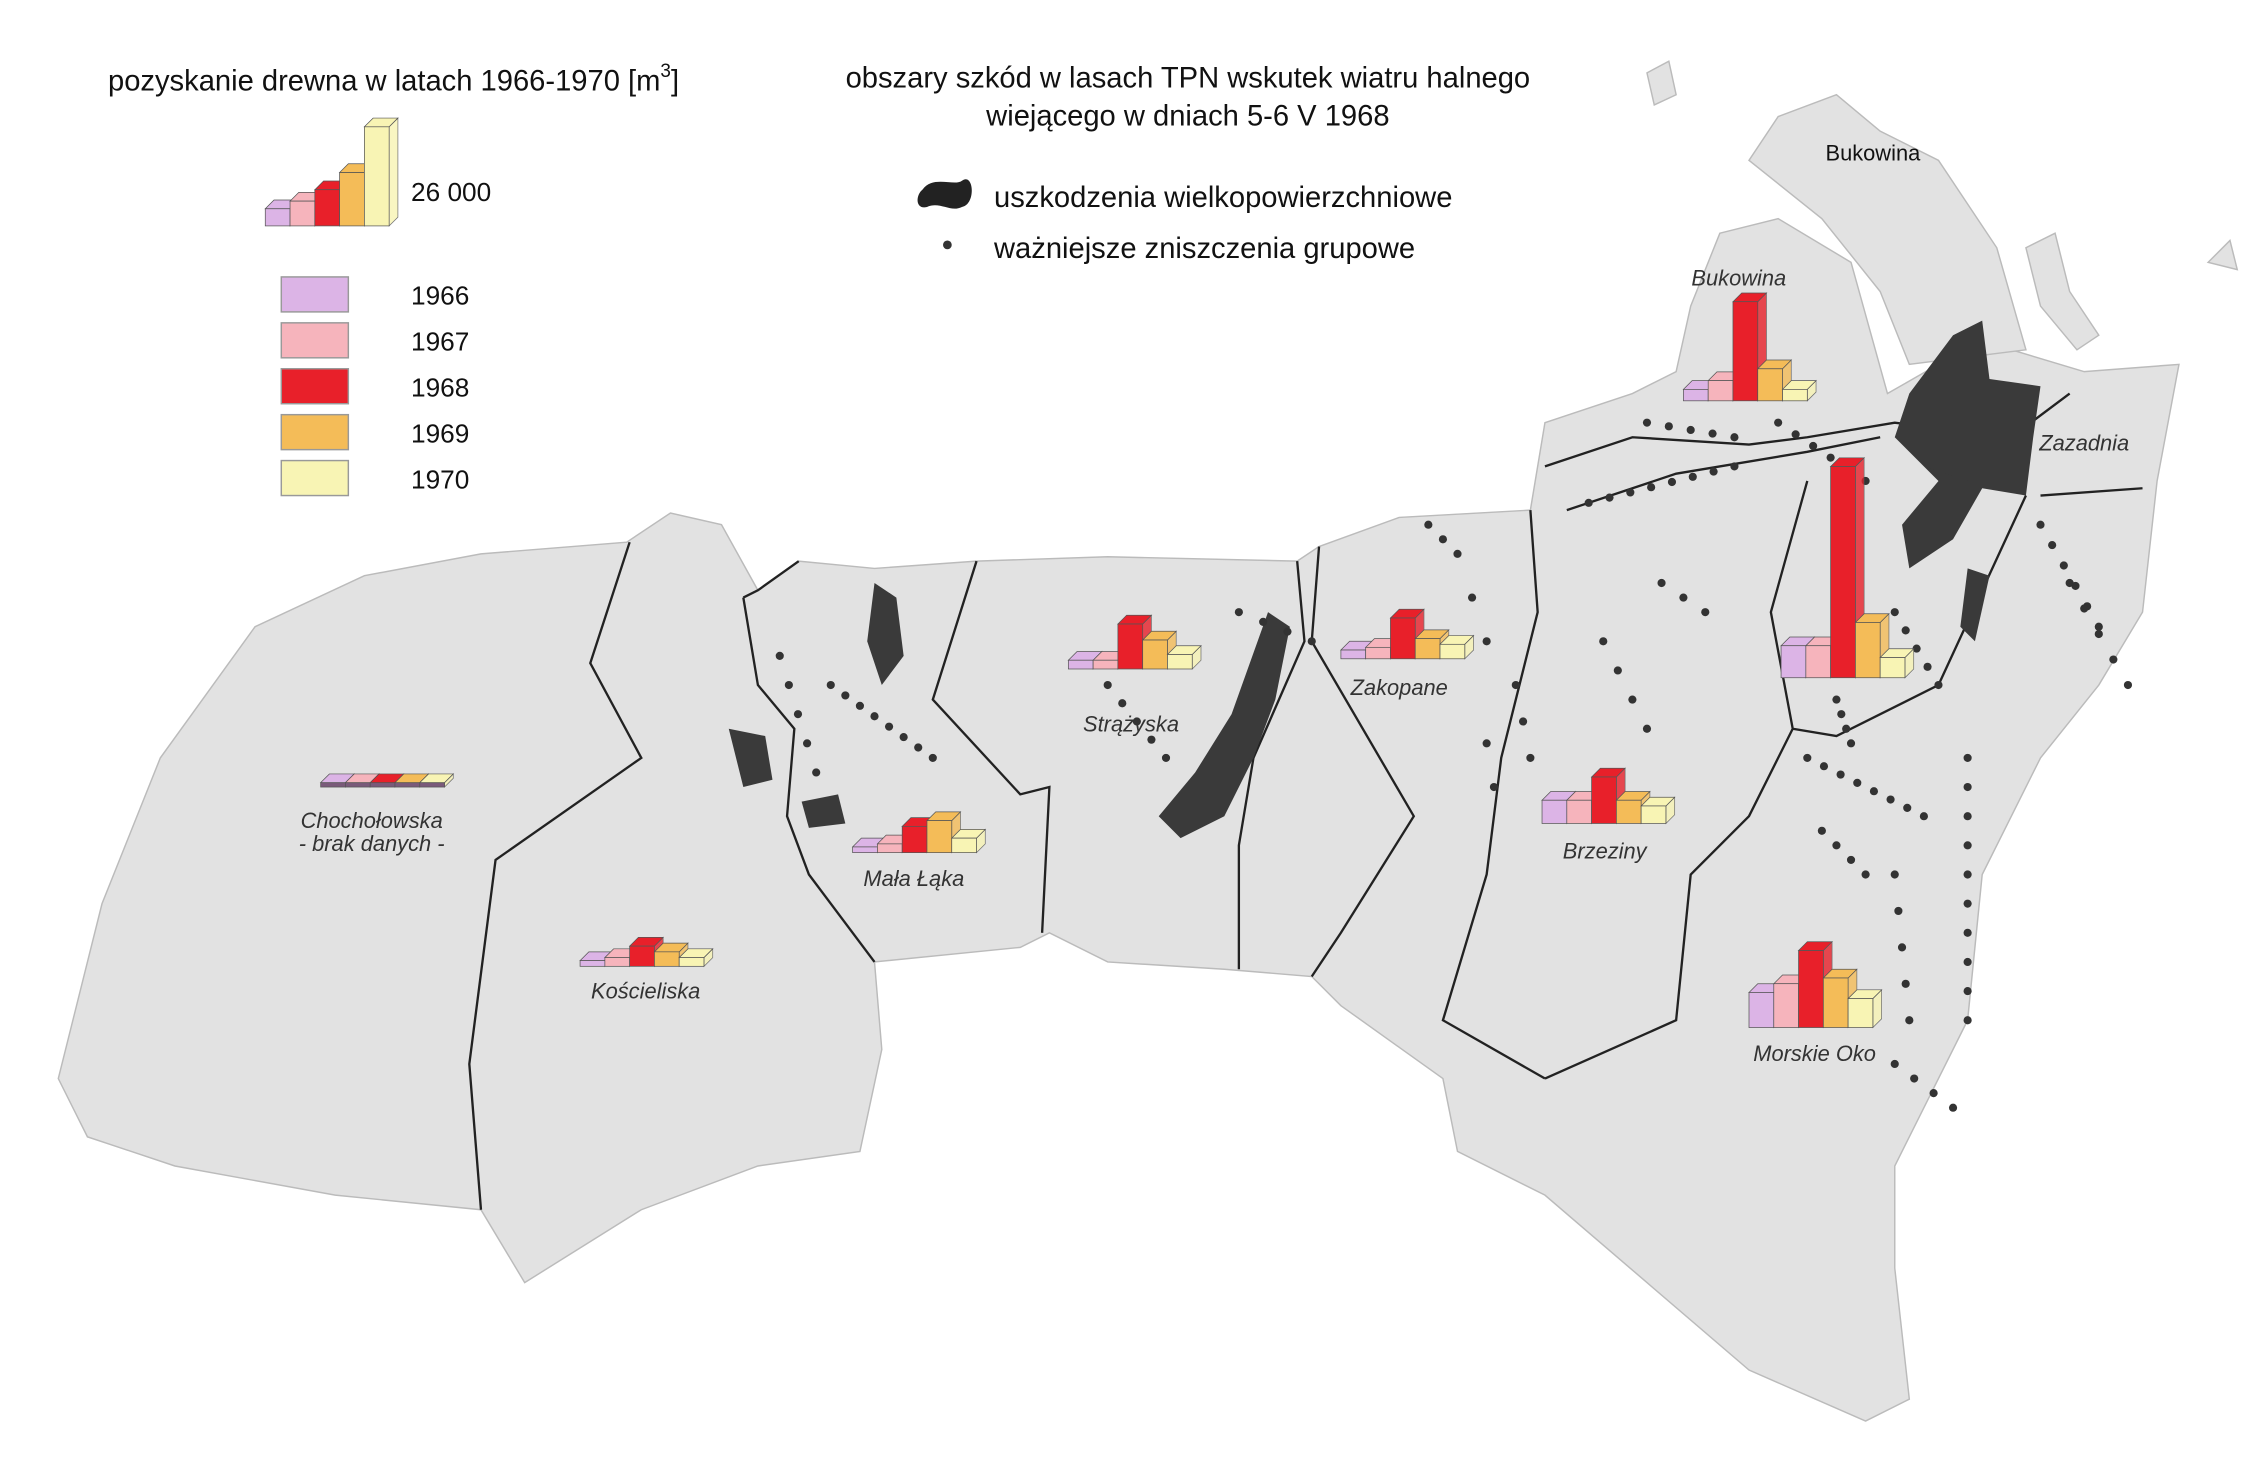 This screenshot has height=1467, width=2259. I want to click on bar-side, so click(393, 172).